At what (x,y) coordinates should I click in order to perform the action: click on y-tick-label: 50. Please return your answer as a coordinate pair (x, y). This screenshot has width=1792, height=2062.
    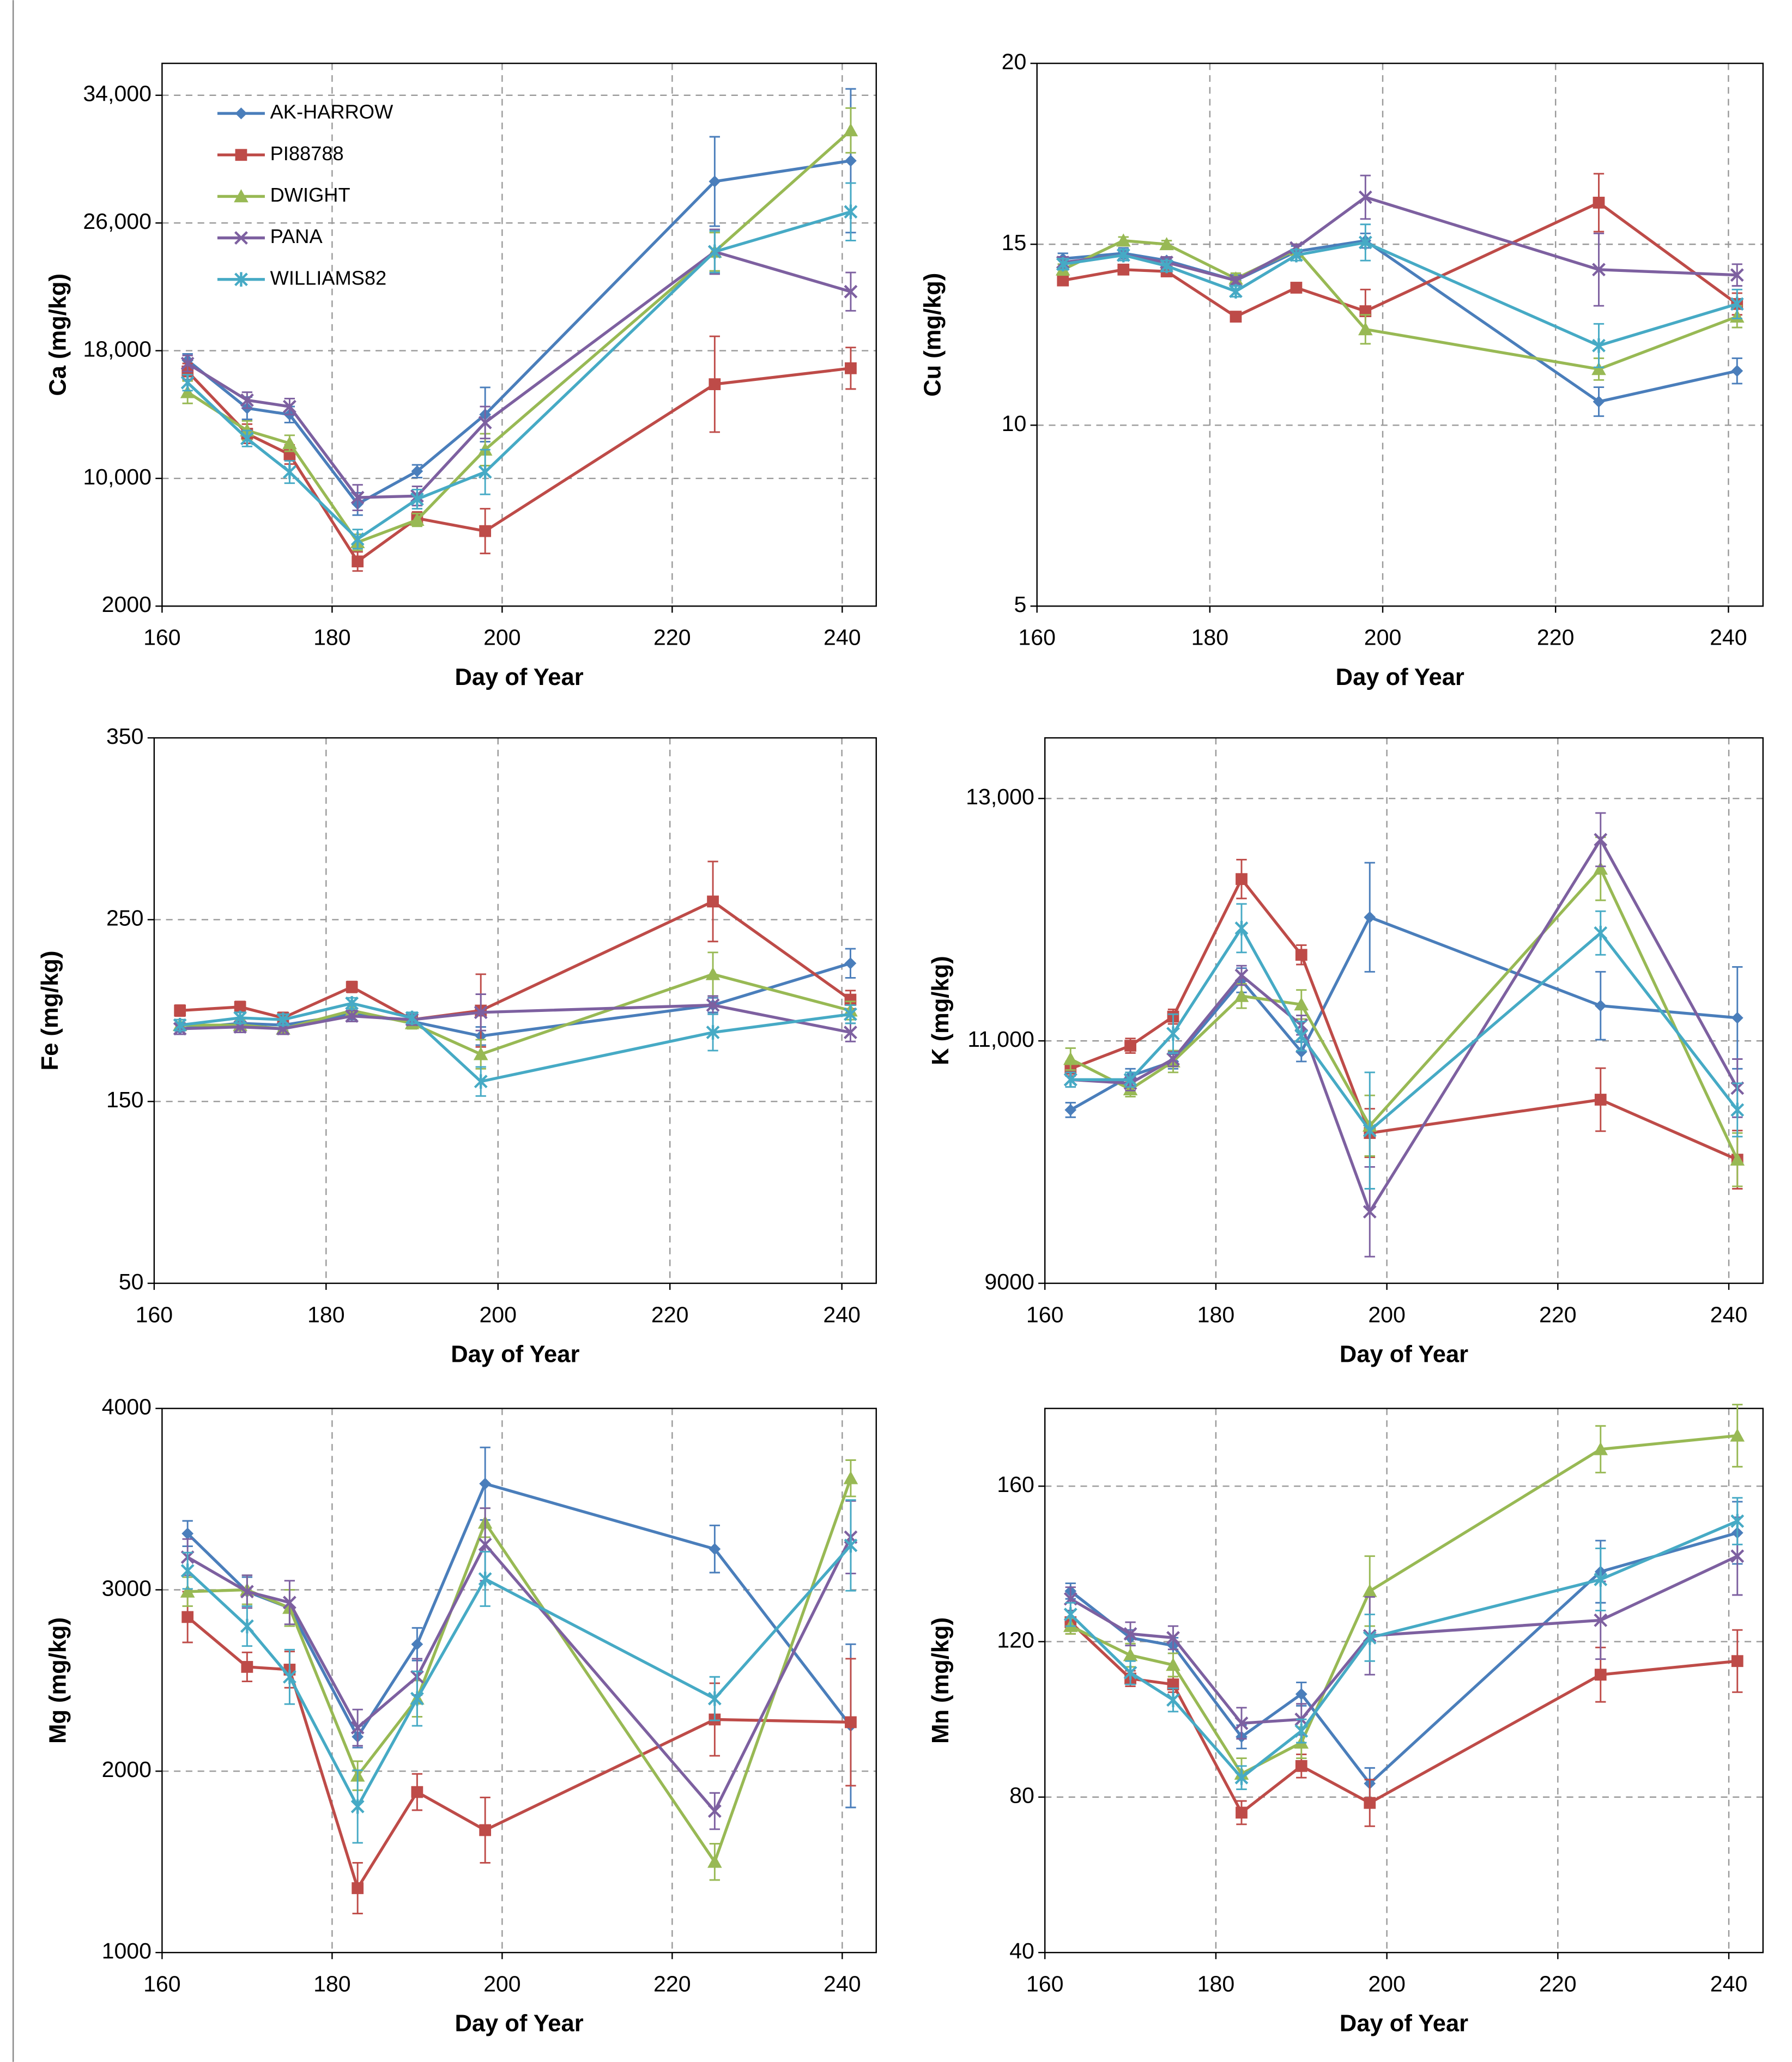
    Looking at the image, I should click on (131, 1281).